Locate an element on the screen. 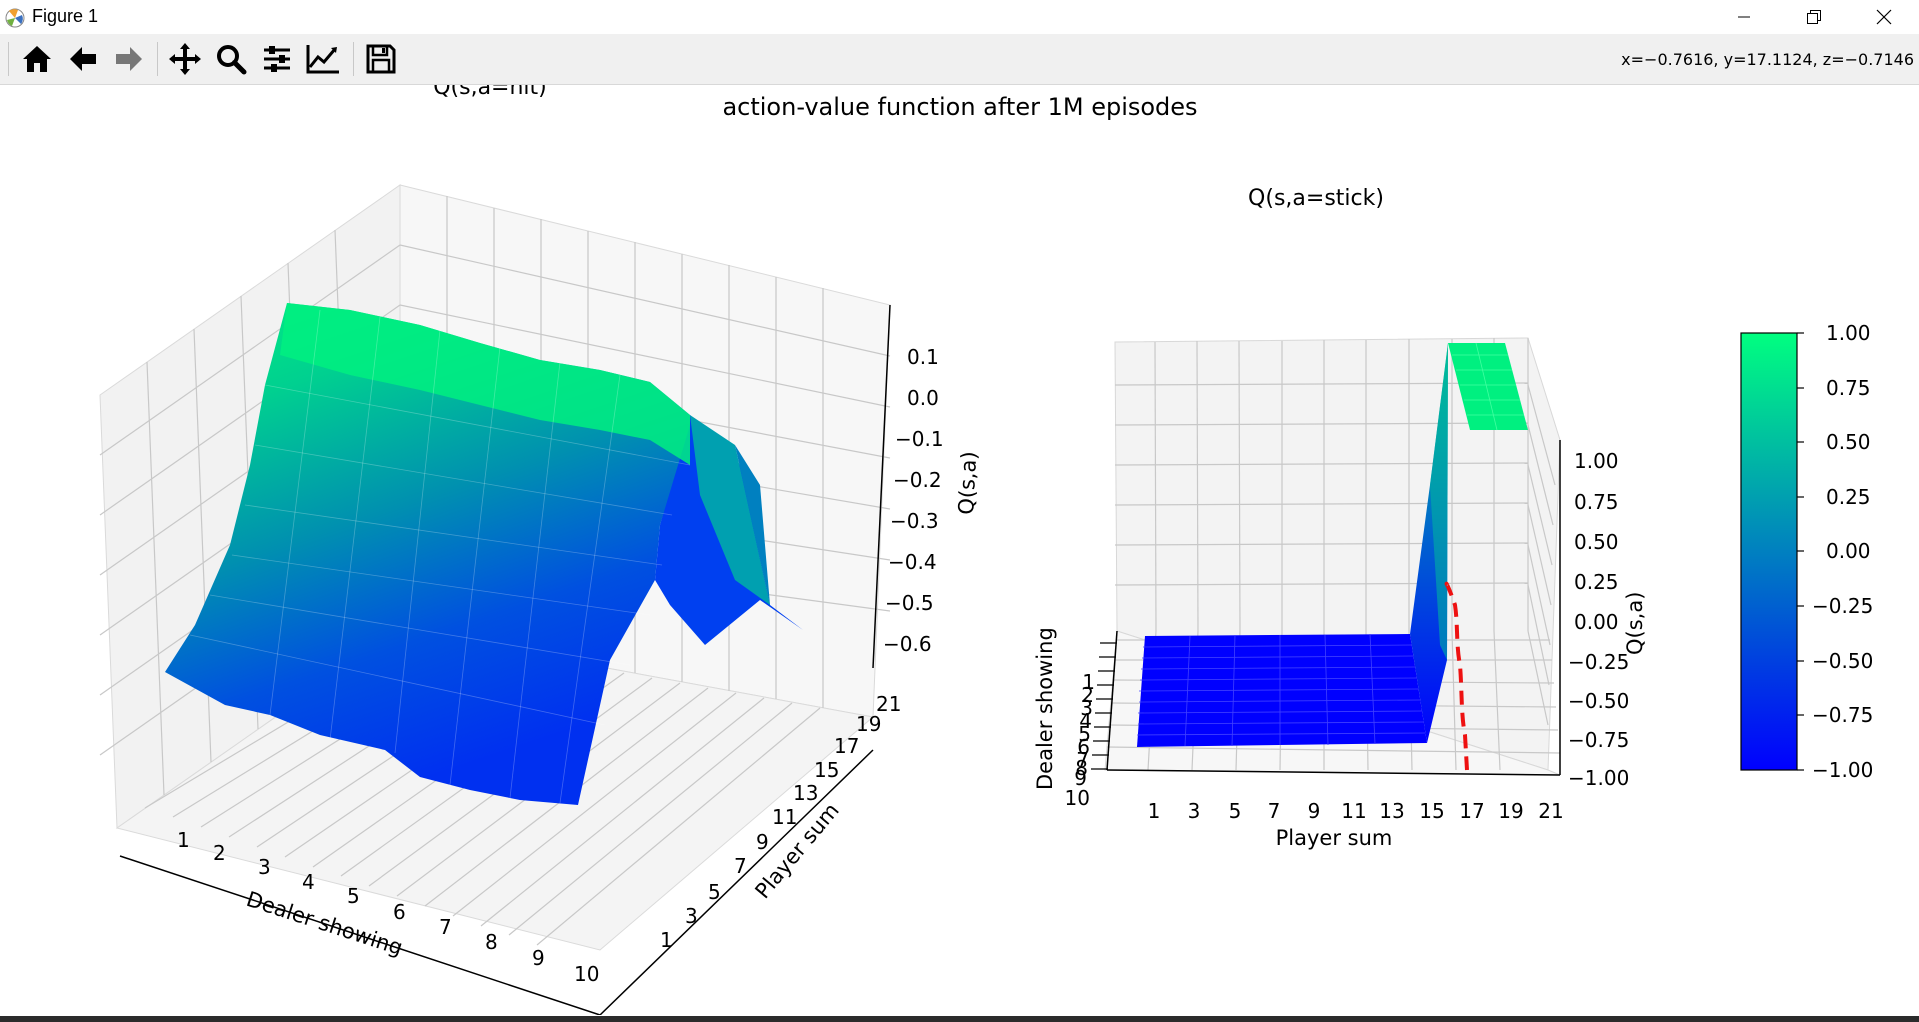  stick-y-tick: 1 is located at coordinates (1088, 682).